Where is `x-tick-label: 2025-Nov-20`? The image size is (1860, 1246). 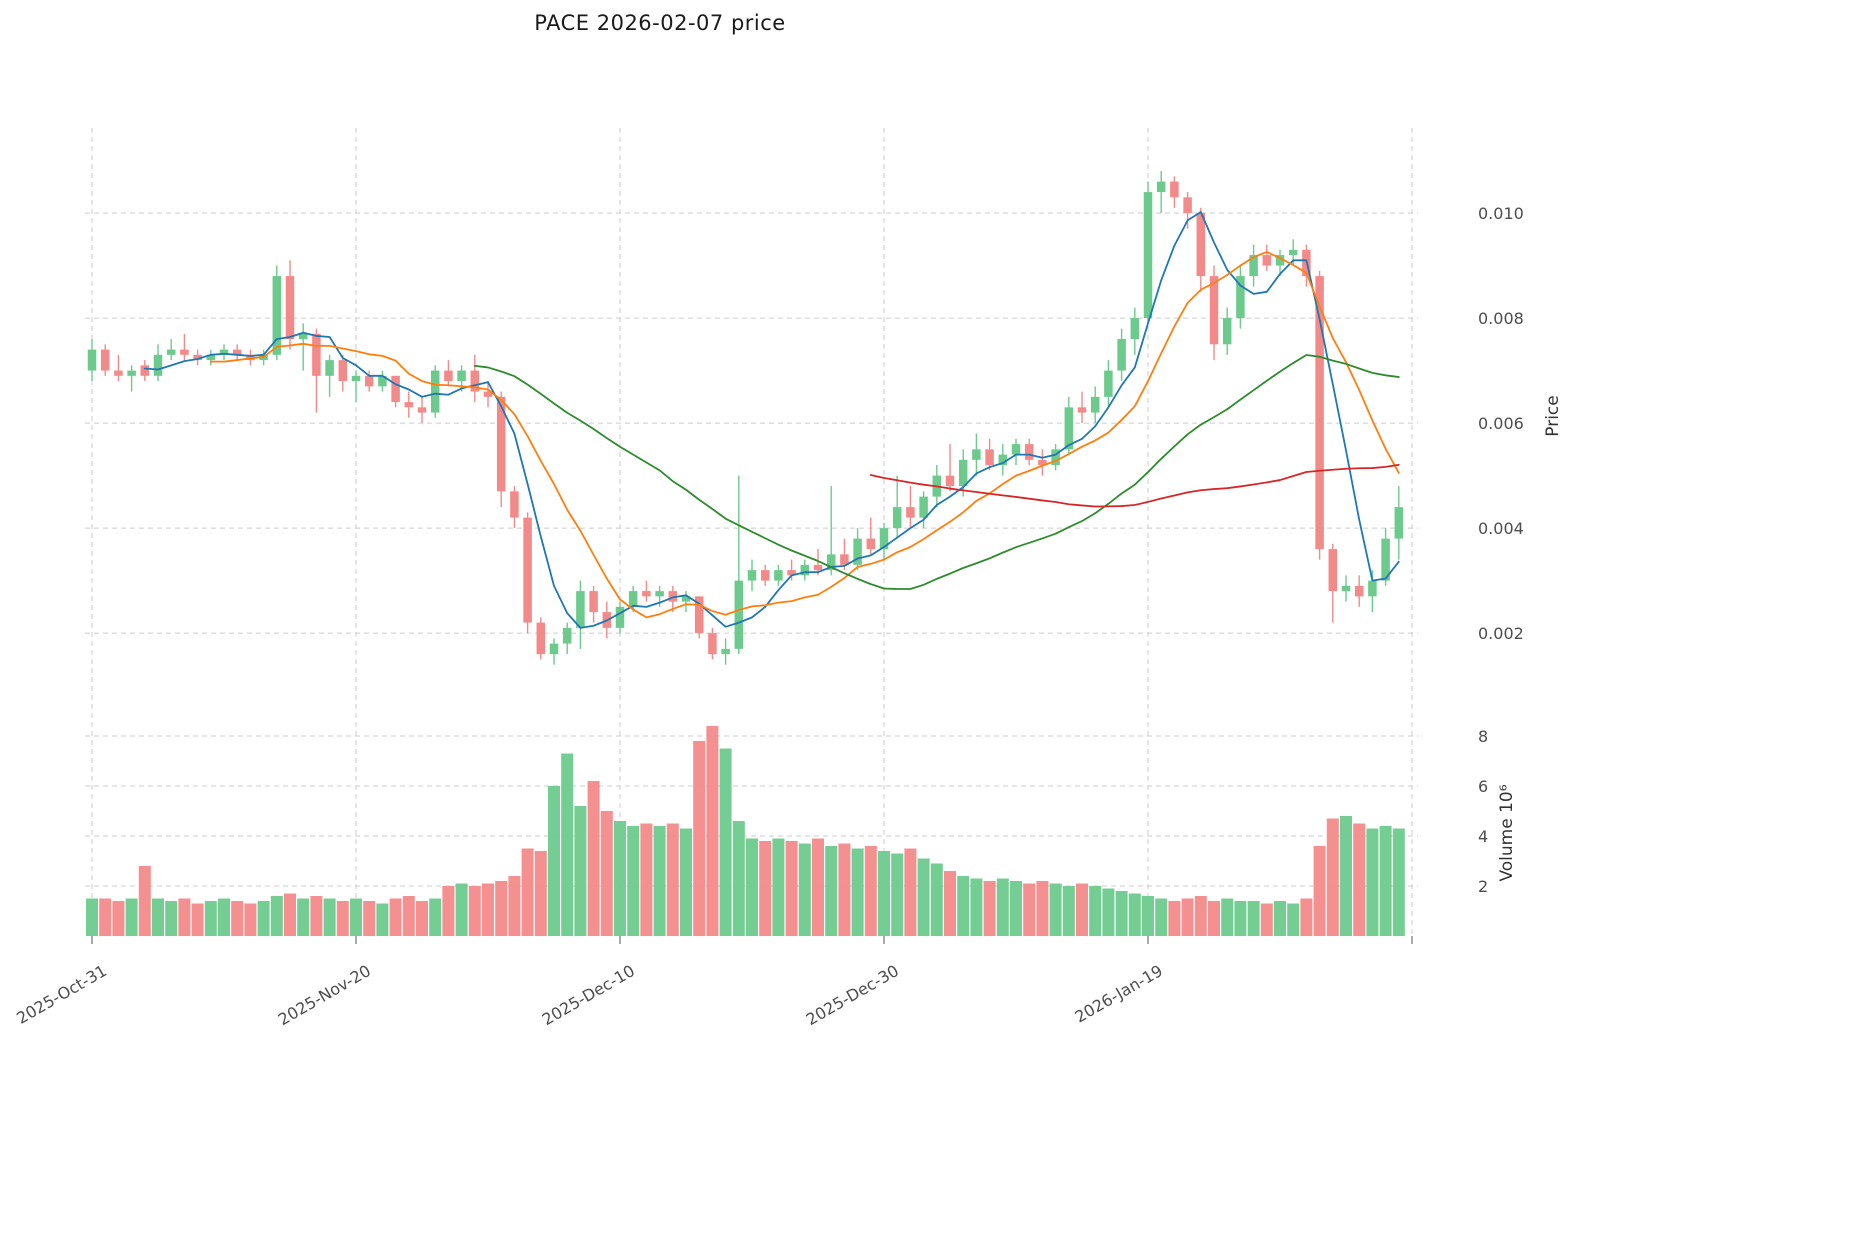 x-tick-label: 2025-Nov-20 is located at coordinates (324, 995).